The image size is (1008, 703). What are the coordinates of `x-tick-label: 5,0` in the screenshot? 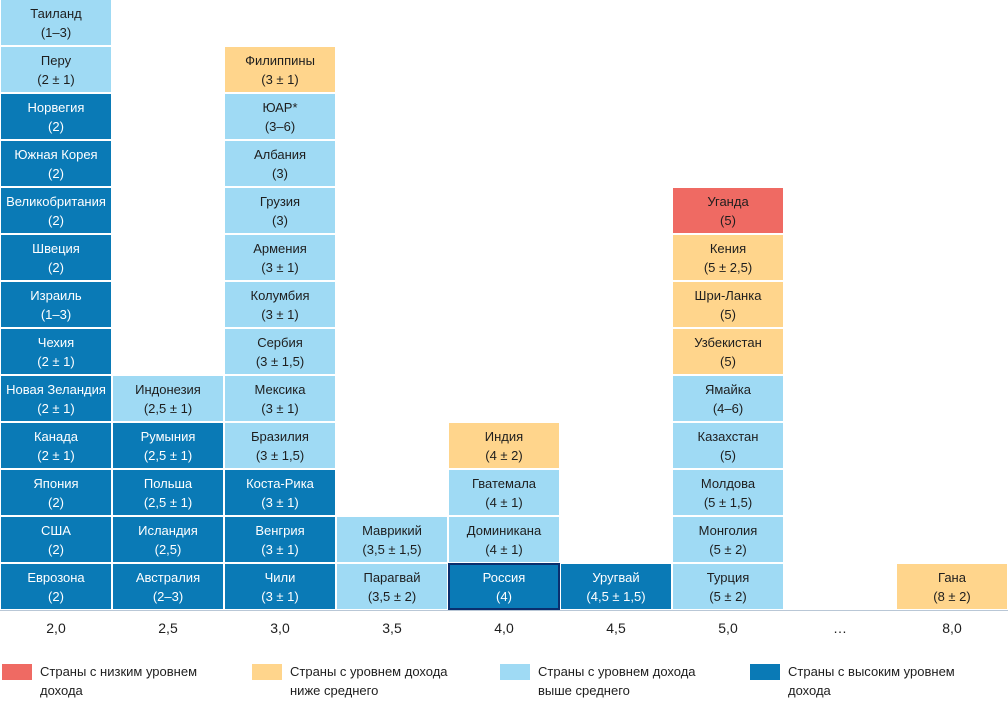 It's located at (728, 628).